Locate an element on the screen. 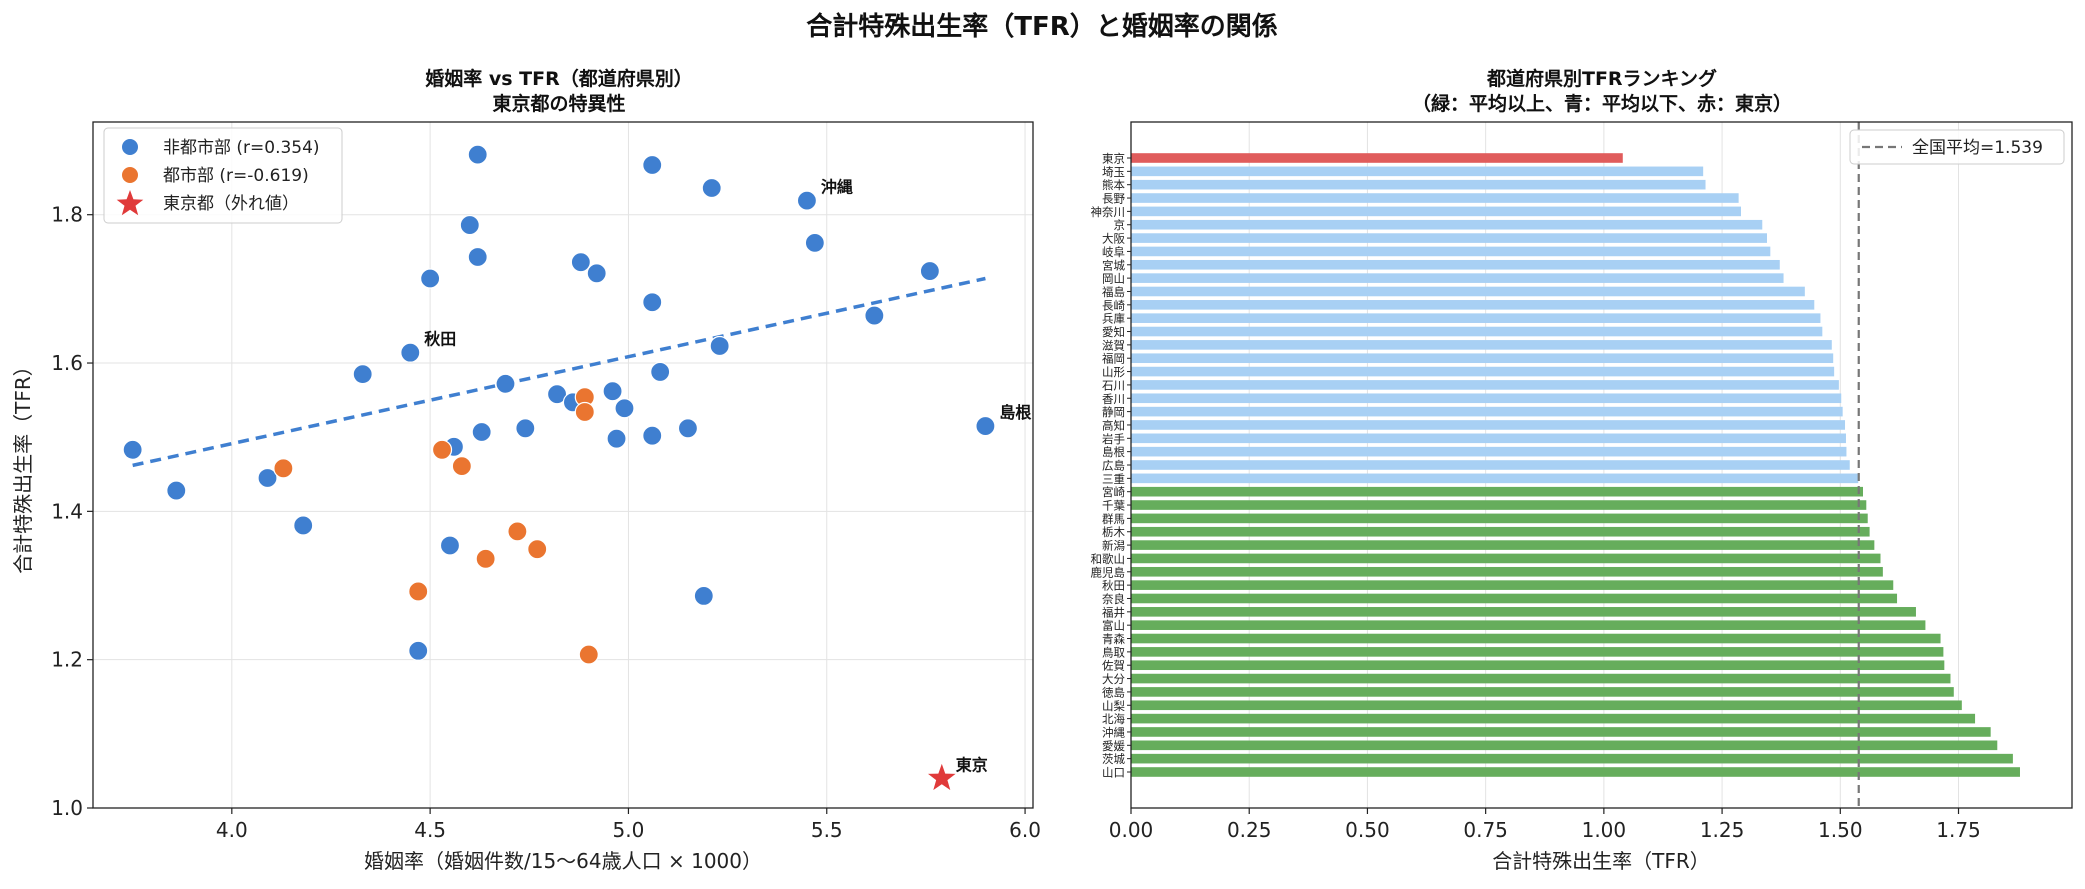 The image size is (2085, 889). bar-埼玉 is located at coordinates (1417, 171).